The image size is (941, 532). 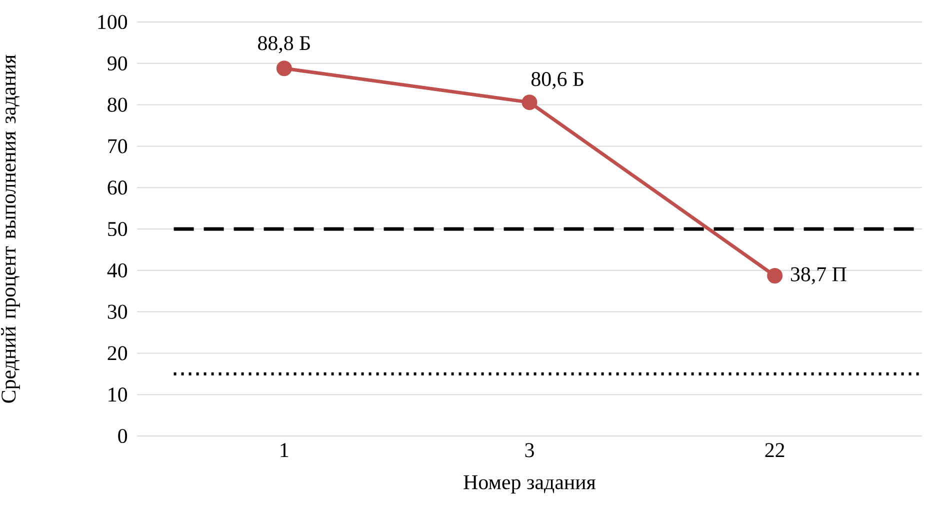 What do you see at coordinates (118, 229) in the screenshot?
I see `y-tick-label: 50` at bounding box center [118, 229].